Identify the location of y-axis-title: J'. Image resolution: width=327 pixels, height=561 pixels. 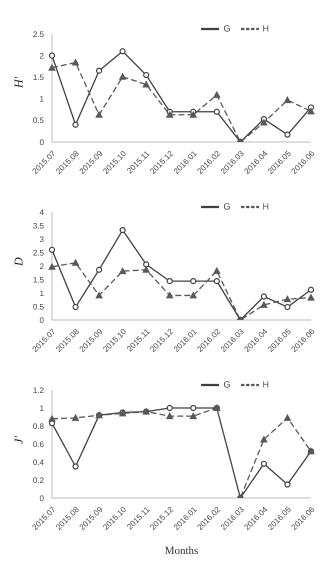
(18, 440).